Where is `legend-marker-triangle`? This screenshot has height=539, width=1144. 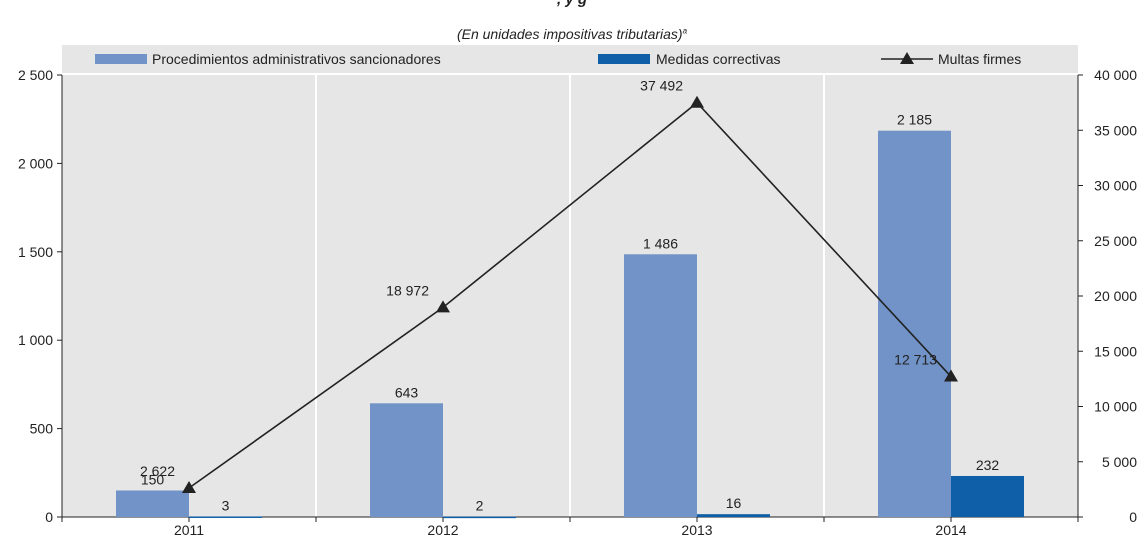 legend-marker-triangle is located at coordinates (907, 58).